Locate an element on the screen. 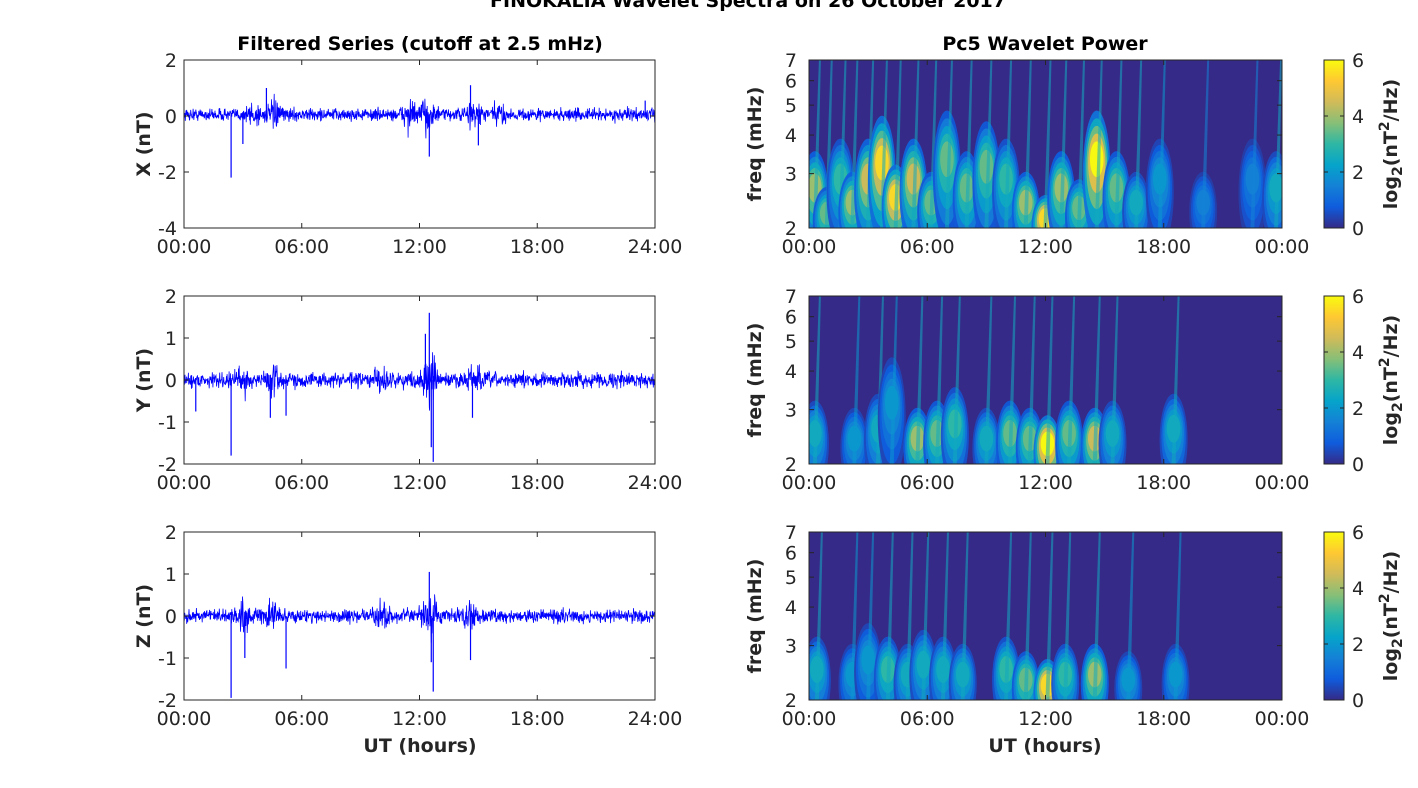  x-tick-label: 12:00 is located at coordinates (1045, 483).